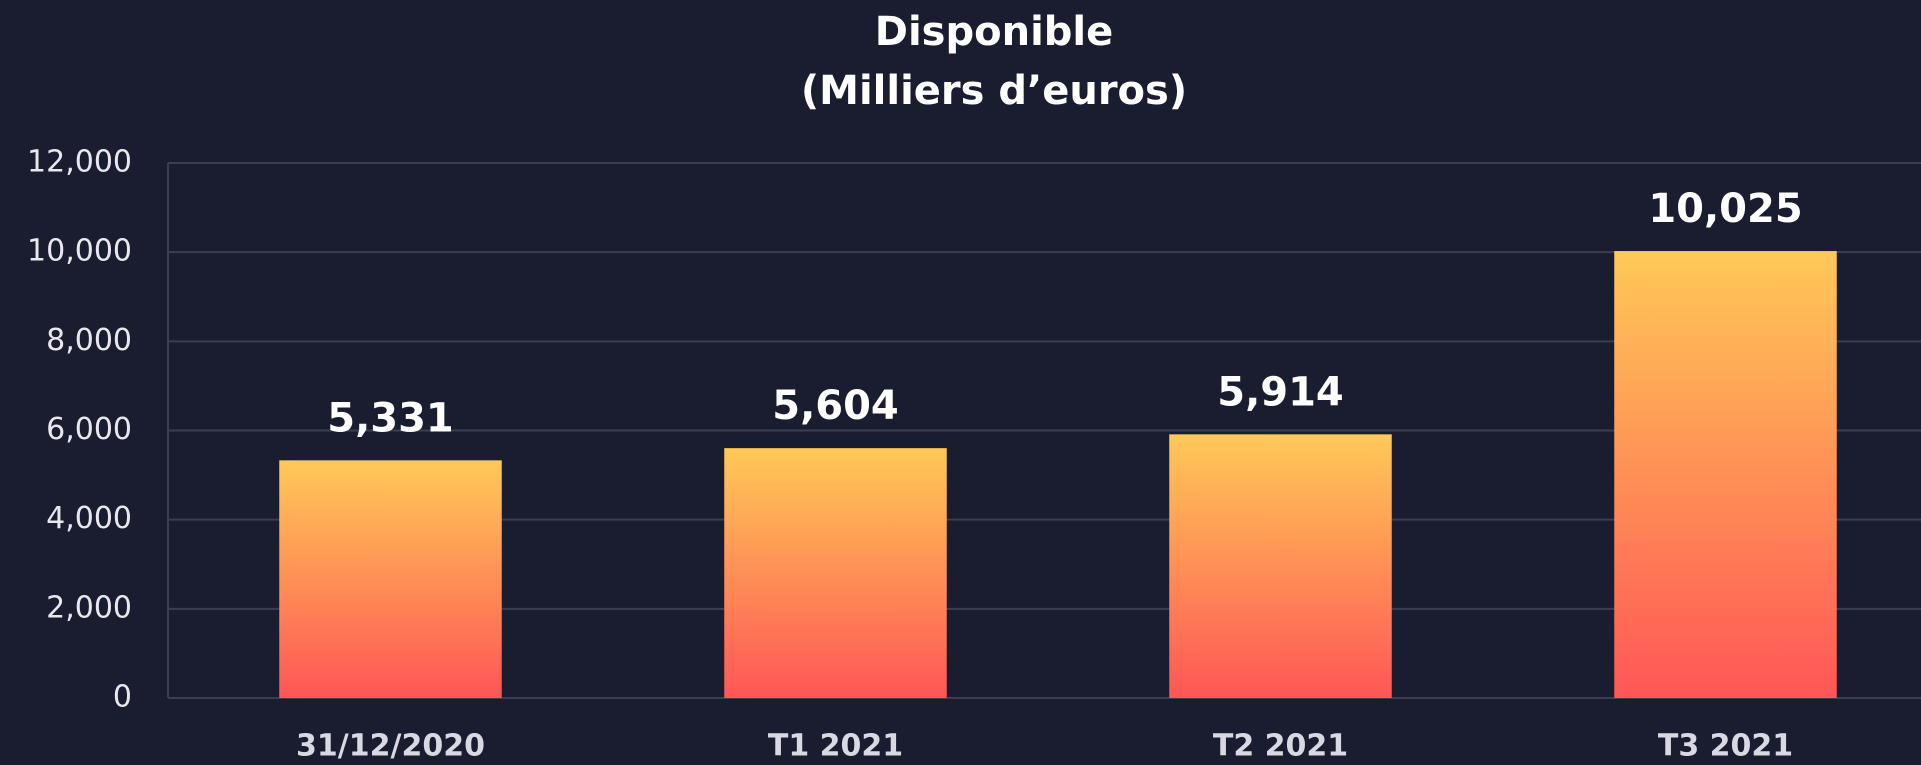 This screenshot has height=765, width=1921. What do you see at coordinates (79, 251) in the screenshot?
I see `y-tick-label: 10,000` at bounding box center [79, 251].